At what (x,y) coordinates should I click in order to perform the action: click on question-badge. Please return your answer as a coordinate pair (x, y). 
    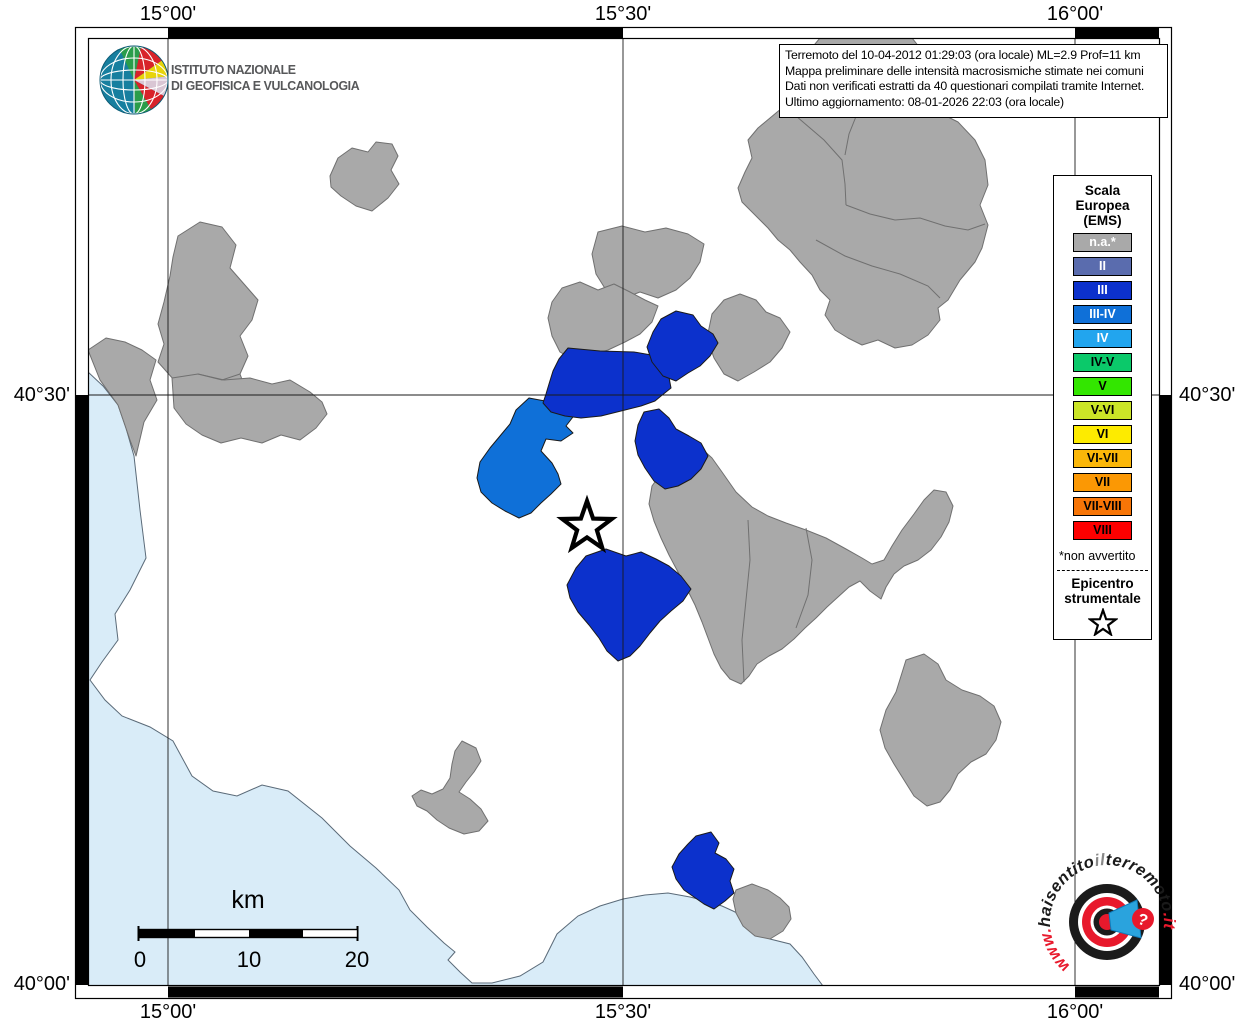
    Looking at the image, I should click on (1143, 919).